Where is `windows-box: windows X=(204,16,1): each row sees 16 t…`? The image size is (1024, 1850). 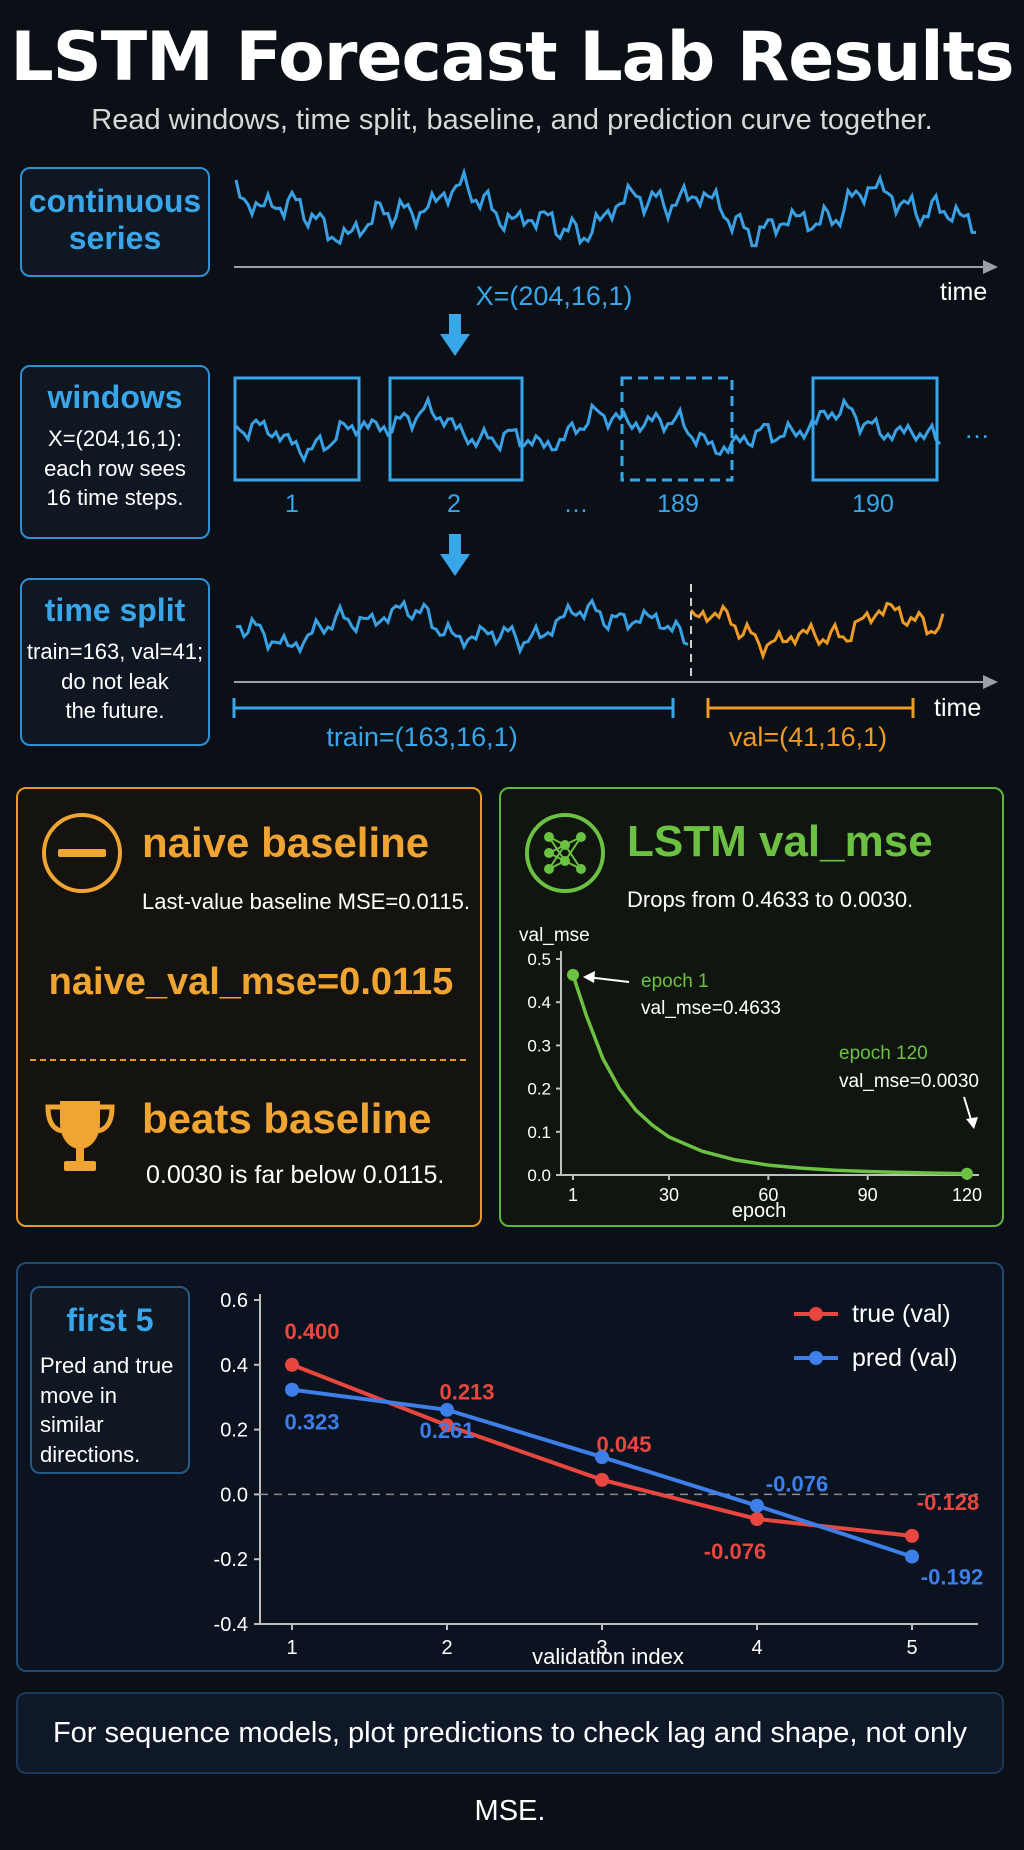 windows-box: windows X=(204,16,1): each row sees 16 t… is located at coordinates (115, 452).